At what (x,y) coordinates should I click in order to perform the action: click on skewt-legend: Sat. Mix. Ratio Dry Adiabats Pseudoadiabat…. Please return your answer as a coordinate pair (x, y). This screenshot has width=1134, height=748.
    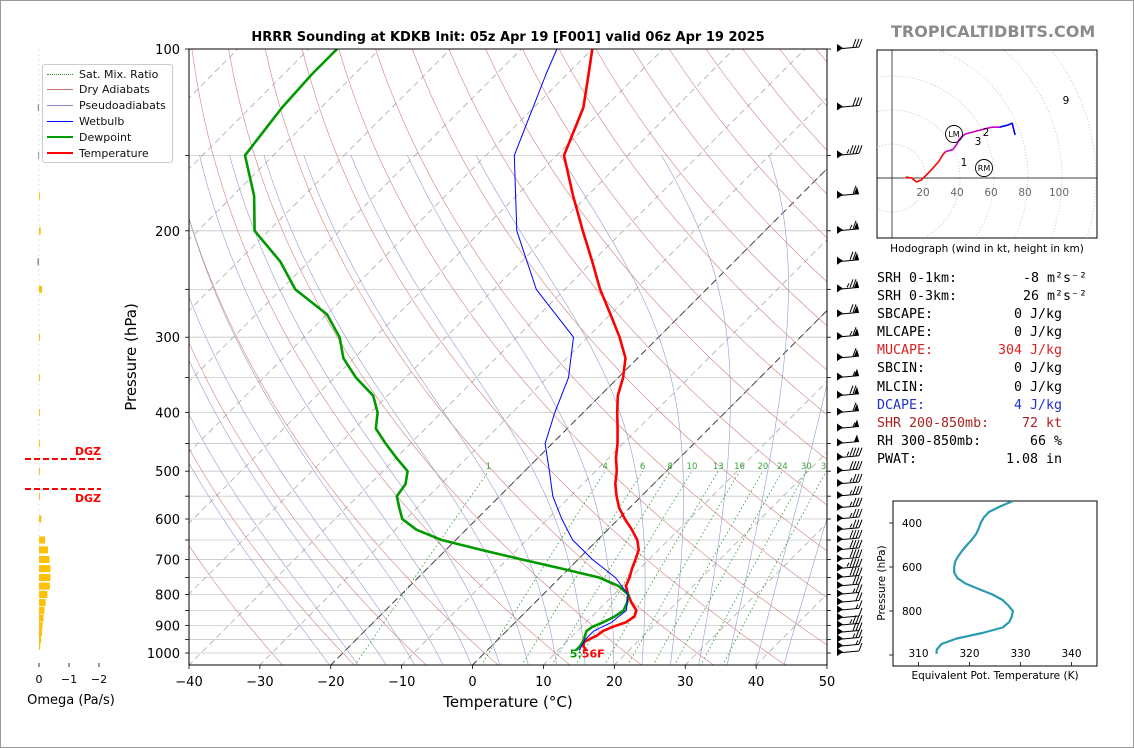
    Looking at the image, I should click on (107, 113).